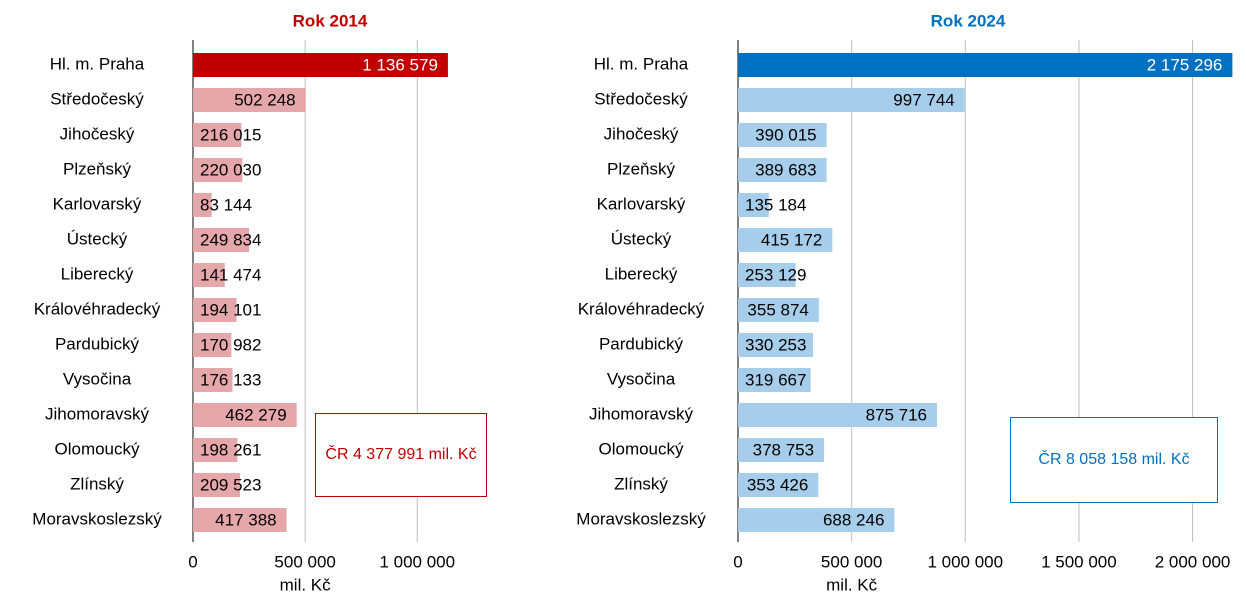 The height and width of the screenshot is (596, 1246). What do you see at coordinates (226, 204) in the screenshot?
I see `value-label: 83 144` at bounding box center [226, 204].